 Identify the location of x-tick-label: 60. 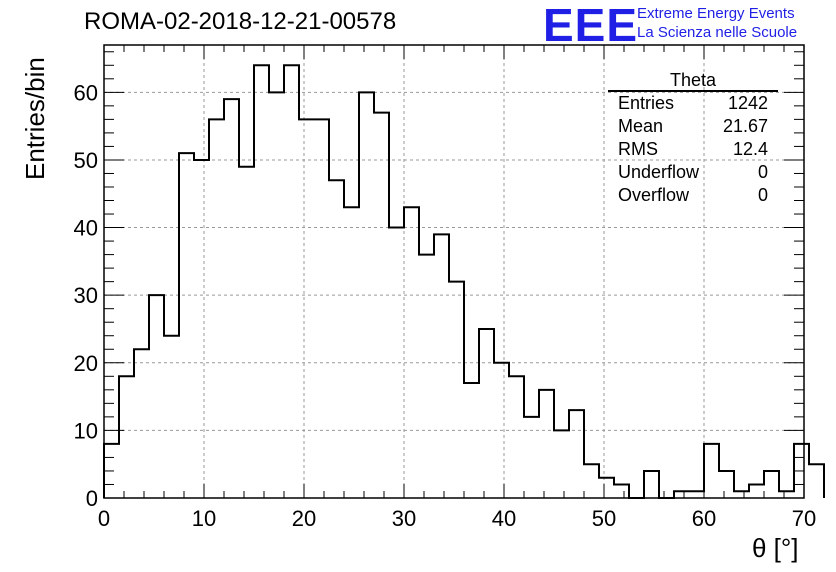
(704, 518).